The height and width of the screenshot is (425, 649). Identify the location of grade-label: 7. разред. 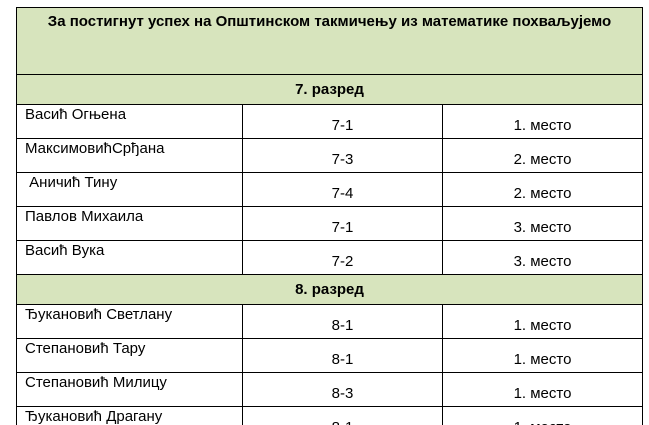
(329, 89).